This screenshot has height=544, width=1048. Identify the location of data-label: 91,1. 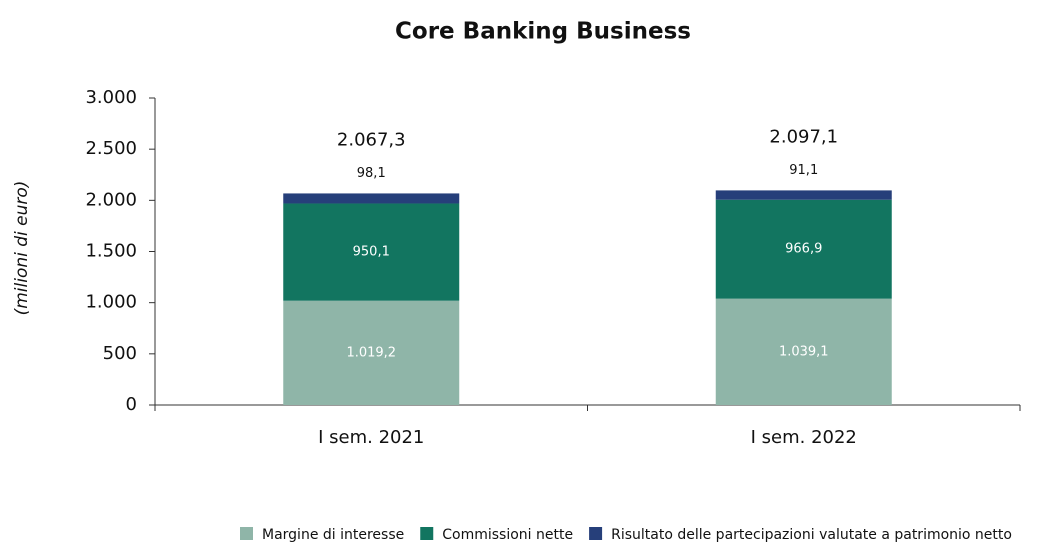
(803, 170).